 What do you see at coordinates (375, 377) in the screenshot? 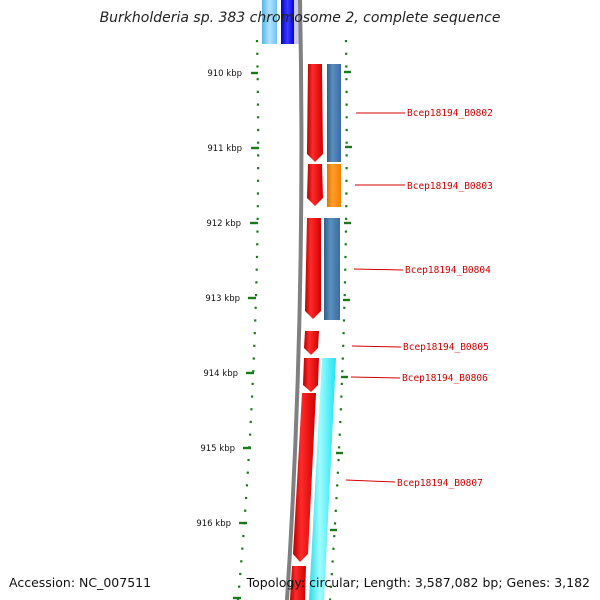
I see `leader-line-b0806` at bounding box center [375, 377].